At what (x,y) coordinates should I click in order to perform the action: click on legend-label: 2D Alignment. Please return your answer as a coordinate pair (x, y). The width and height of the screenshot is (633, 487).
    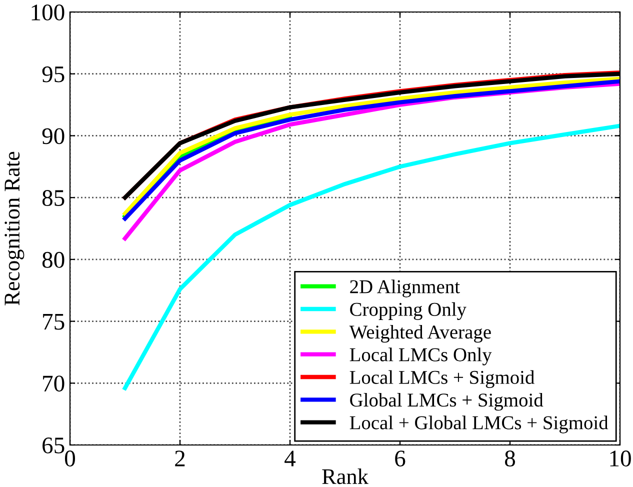
    Looking at the image, I should click on (405, 289).